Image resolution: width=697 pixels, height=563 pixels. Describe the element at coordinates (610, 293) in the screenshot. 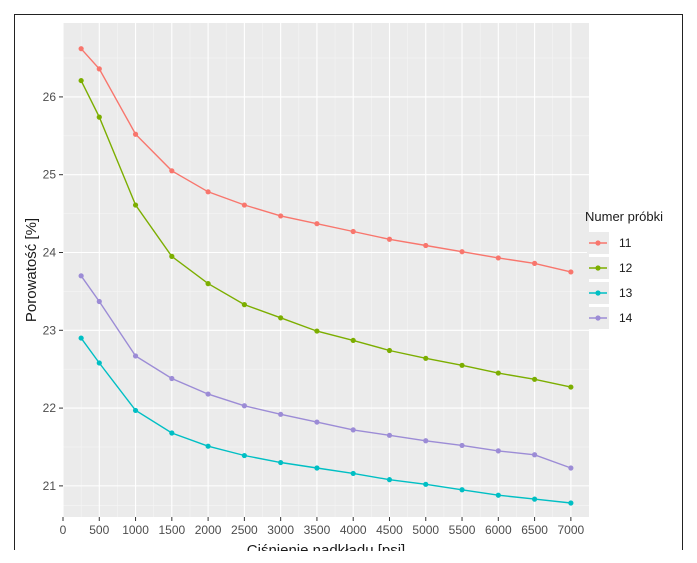

I see `legend-item-13: 13` at that location.